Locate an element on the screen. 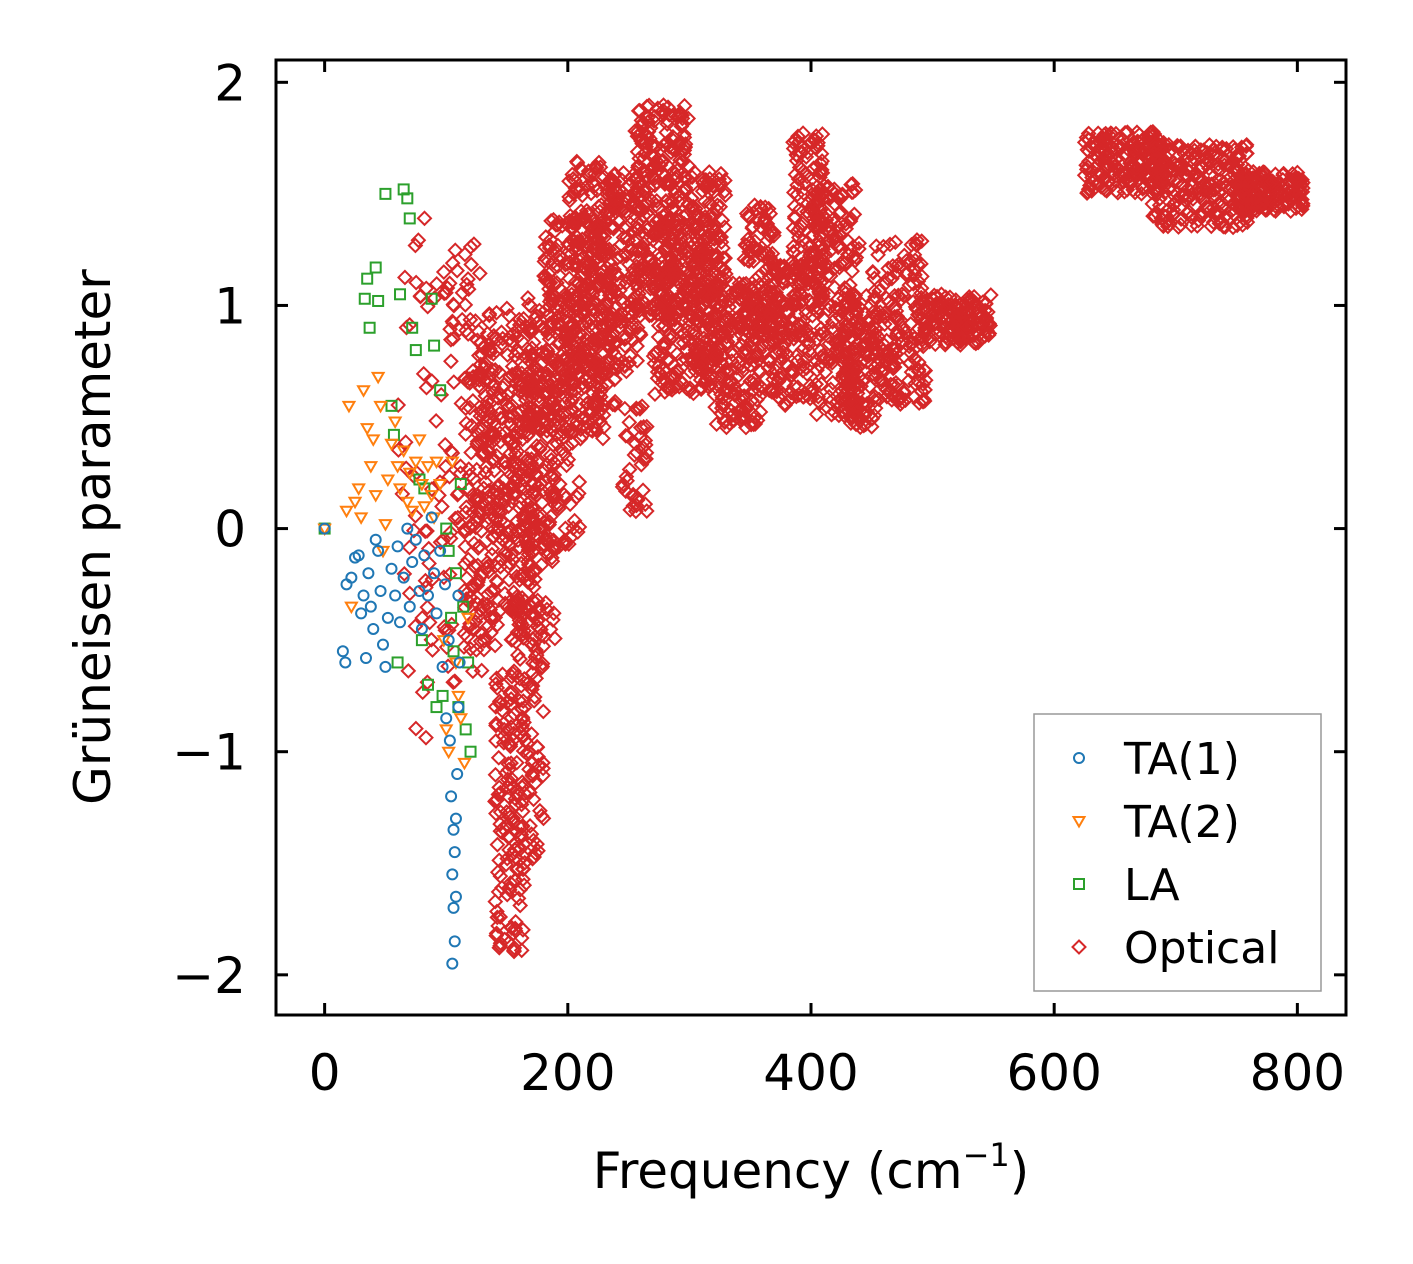 This screenshot has width=1413, height=1264. y-tick-label: 1 is located at coordinates (230, 306).